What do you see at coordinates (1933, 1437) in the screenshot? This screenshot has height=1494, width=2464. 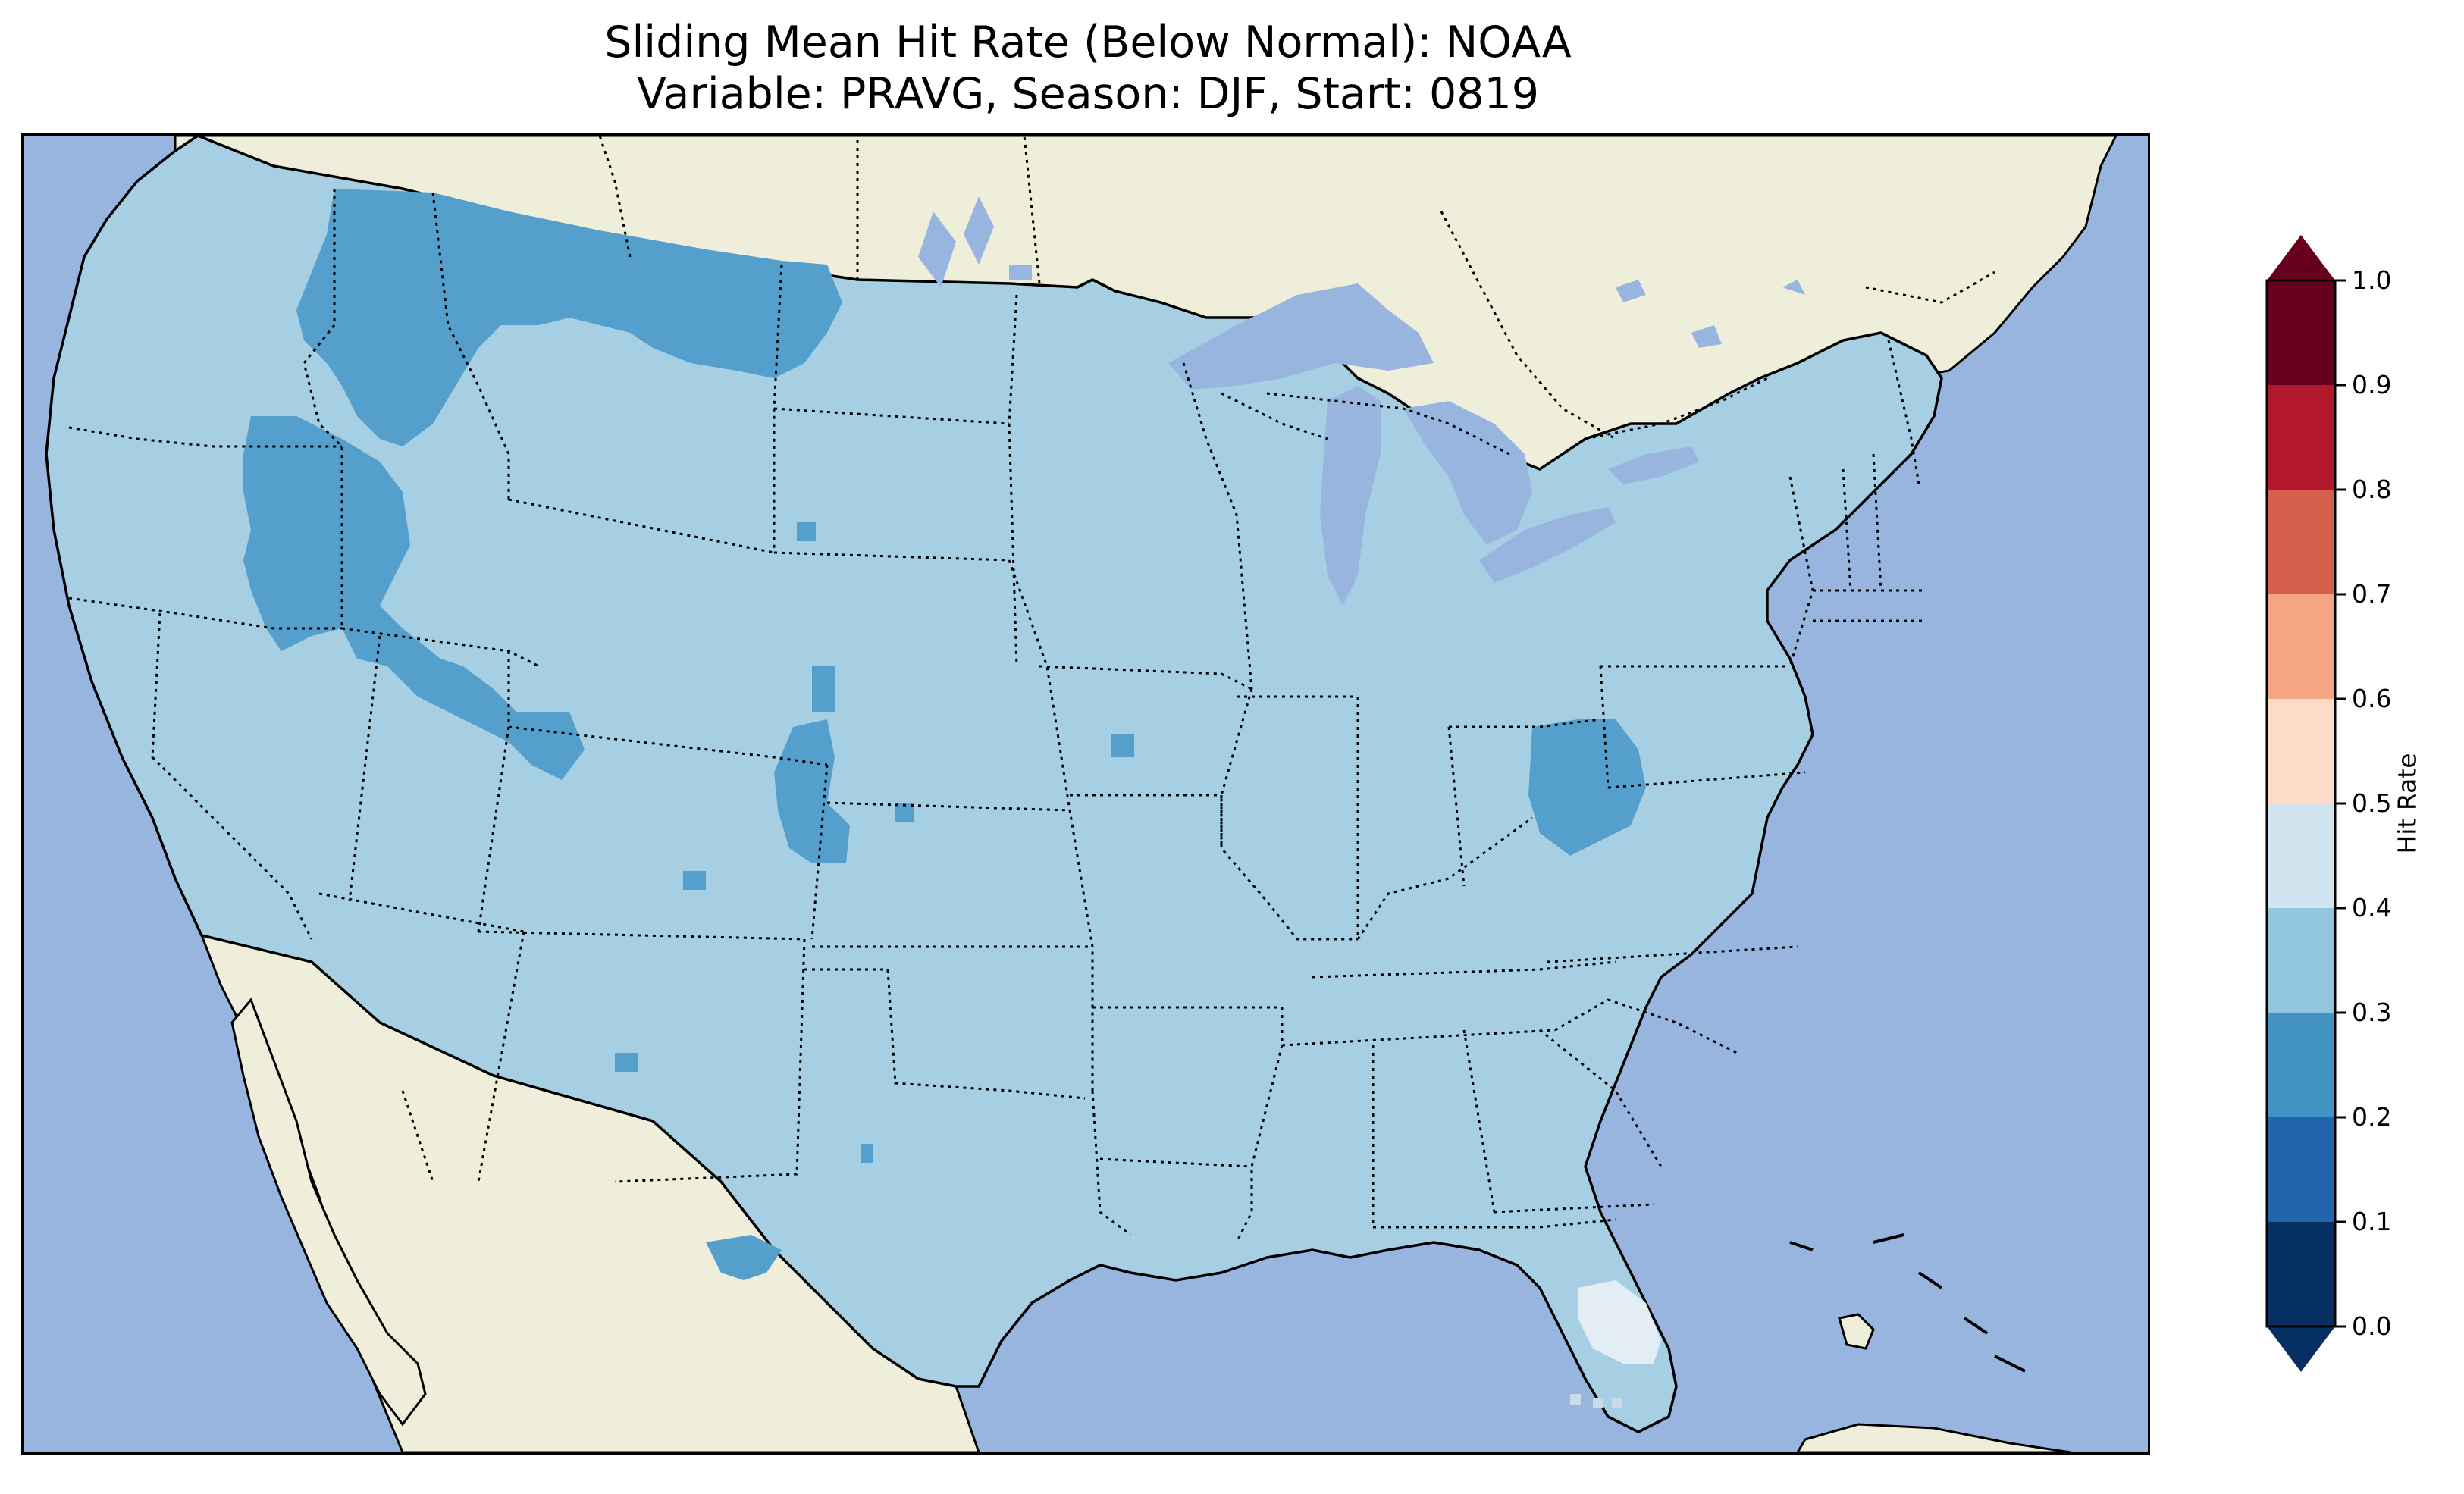 I see `cuba-island` at bounding box center [1933, 1437].